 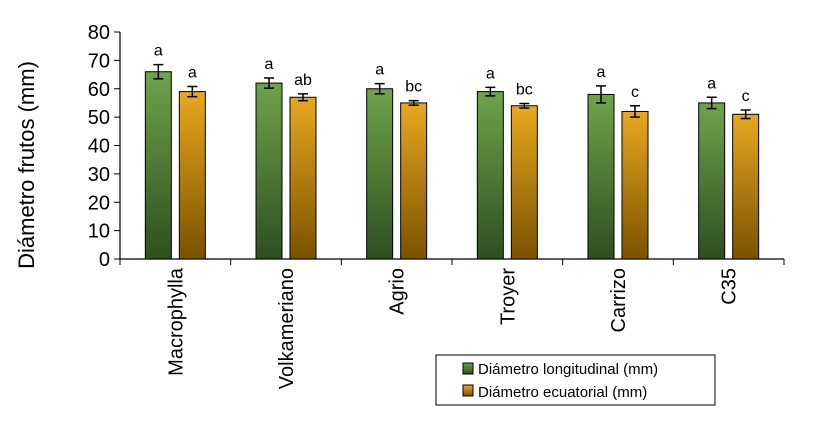 What do you see at coordinates (99, 90) in the screenshot?
I see `y-tick-label: 60` at bounding box center [99, 90].